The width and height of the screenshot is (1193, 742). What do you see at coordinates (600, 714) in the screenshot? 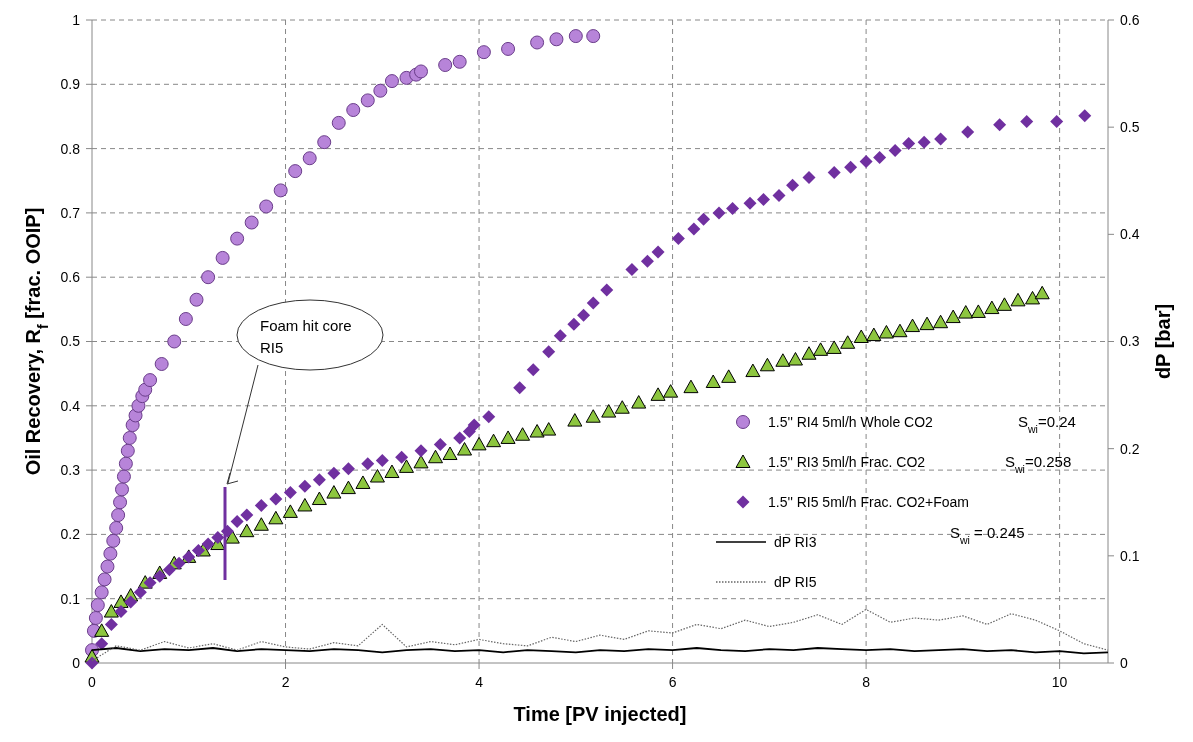
I see `x-axis-title: Time [PV injected]` at bounding box center [600, 714].